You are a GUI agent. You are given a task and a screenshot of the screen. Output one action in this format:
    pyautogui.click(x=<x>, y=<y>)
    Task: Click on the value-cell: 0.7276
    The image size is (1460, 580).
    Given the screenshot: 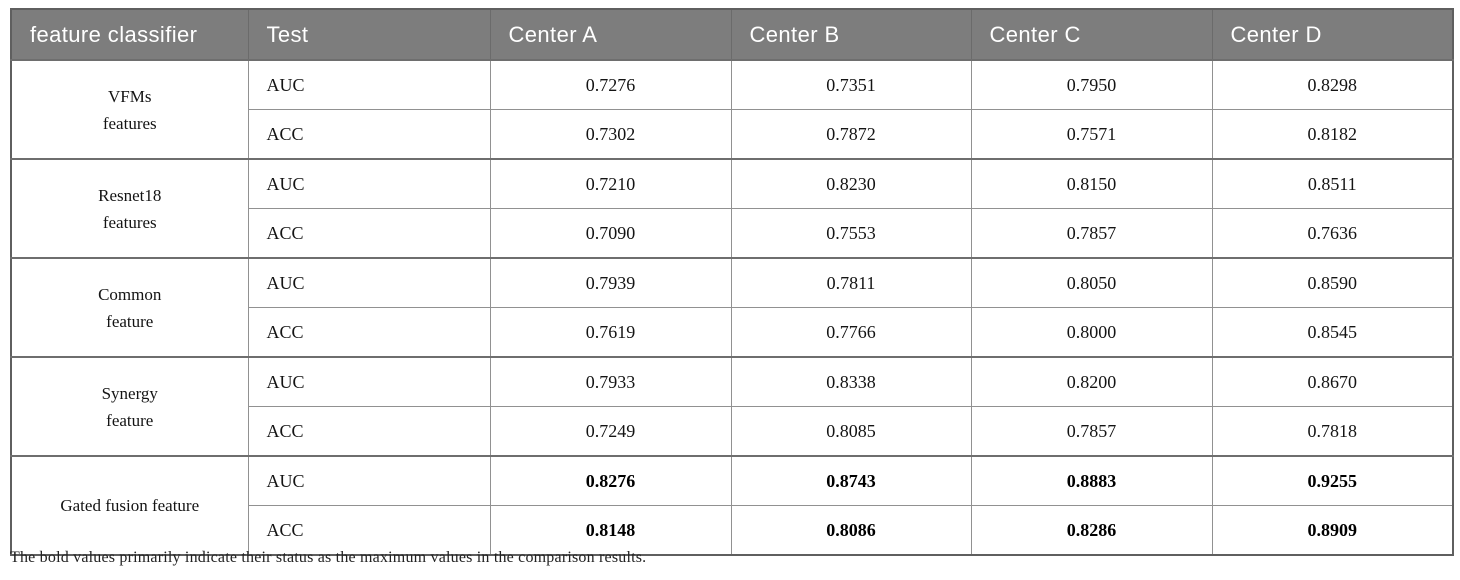 What is the action you would take?
    pyautogui.click(x=610, y=84)
    